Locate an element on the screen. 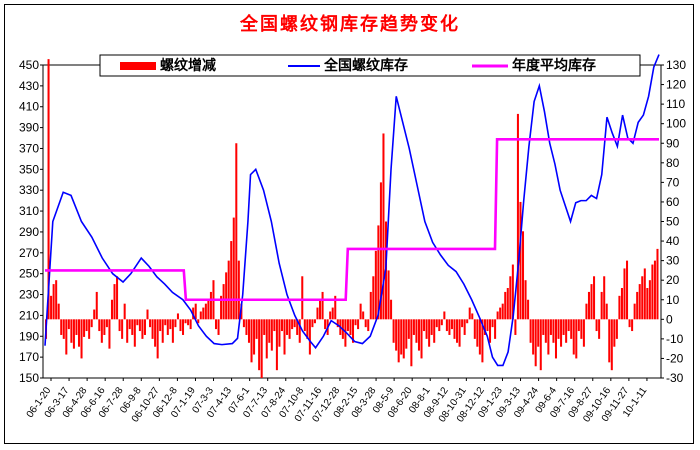  right-tick-label: 100 is located at coordinates (676, 124).